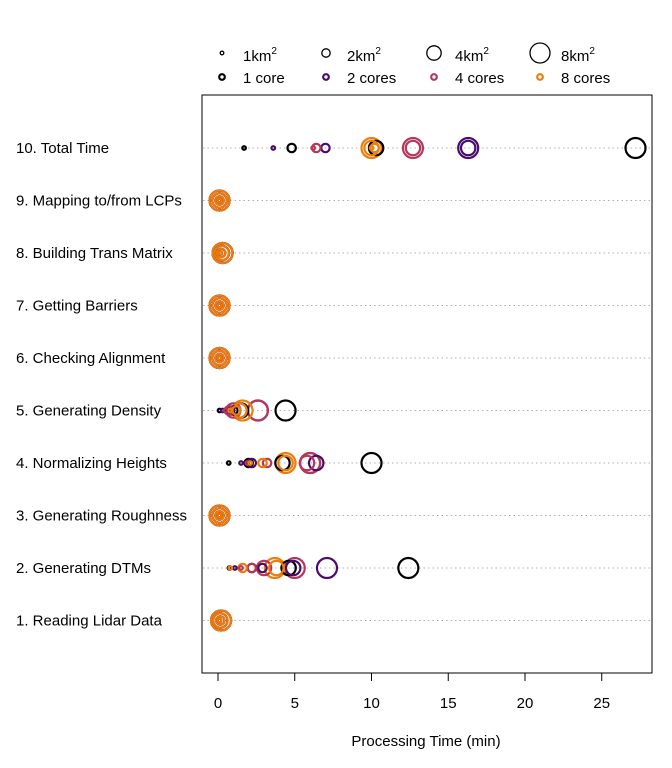  What do you see at coordinates (469, 56) in the screenshot?
I see `legend-area-text: 4km` at bounding box center [469, 56].